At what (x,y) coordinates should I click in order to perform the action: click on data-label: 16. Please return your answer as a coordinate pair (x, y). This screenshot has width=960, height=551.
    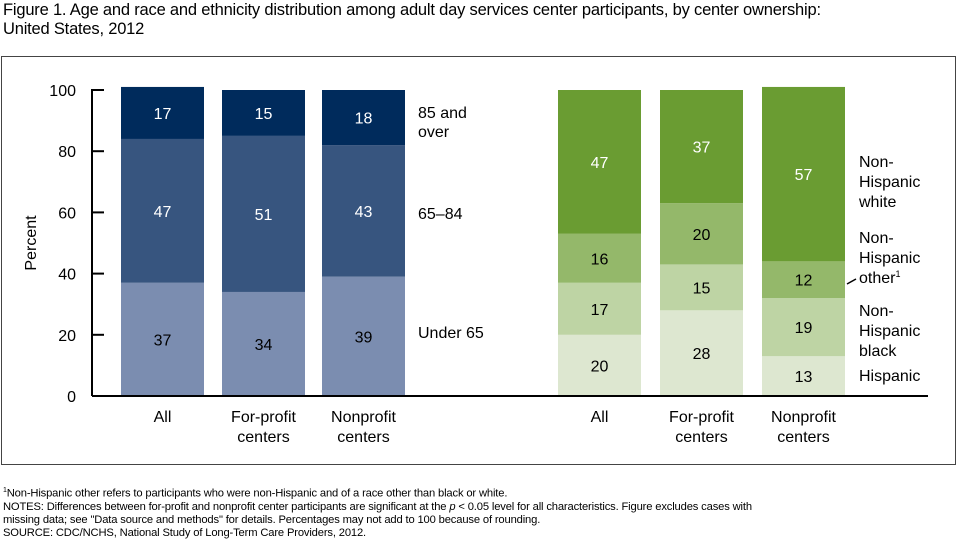
    Looking at the image, I should click on (600, 259).